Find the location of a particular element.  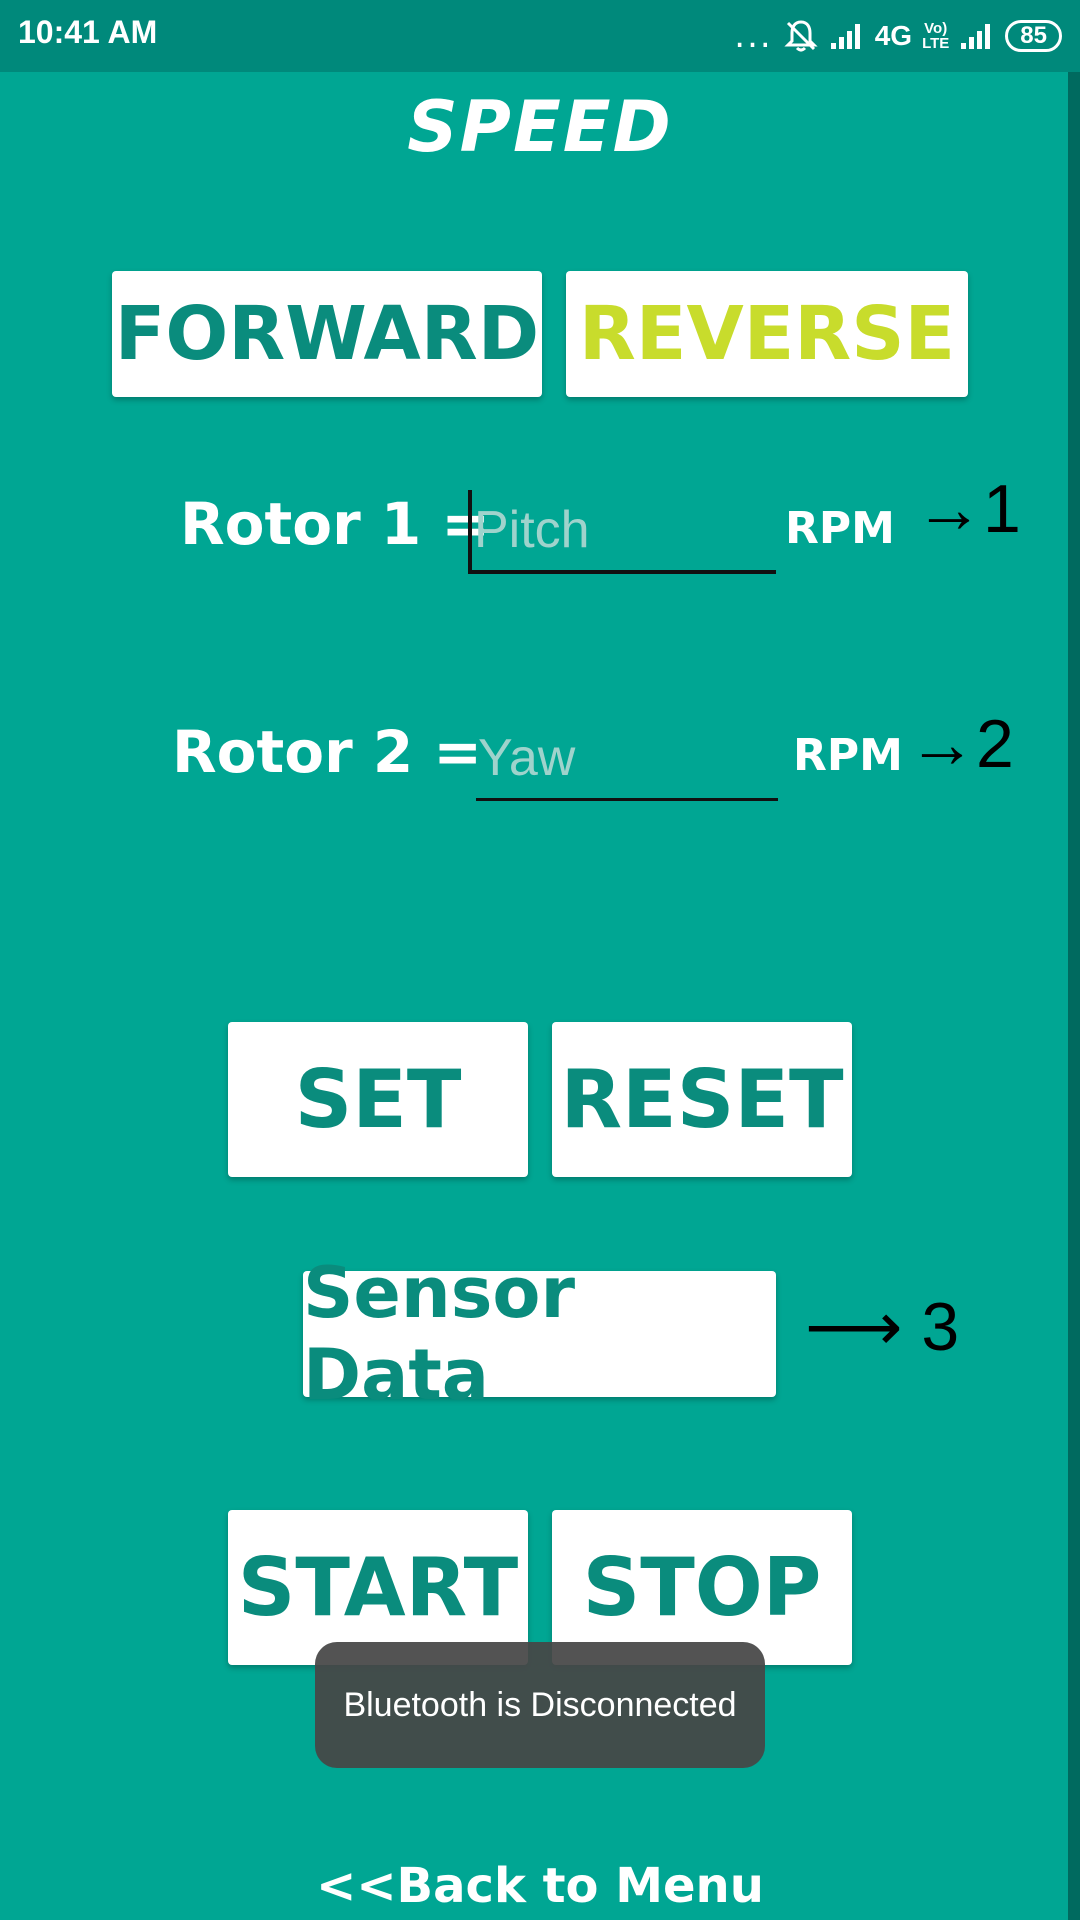

rotor1-rpm-unit: RPM is located at coordinates (840, 528).